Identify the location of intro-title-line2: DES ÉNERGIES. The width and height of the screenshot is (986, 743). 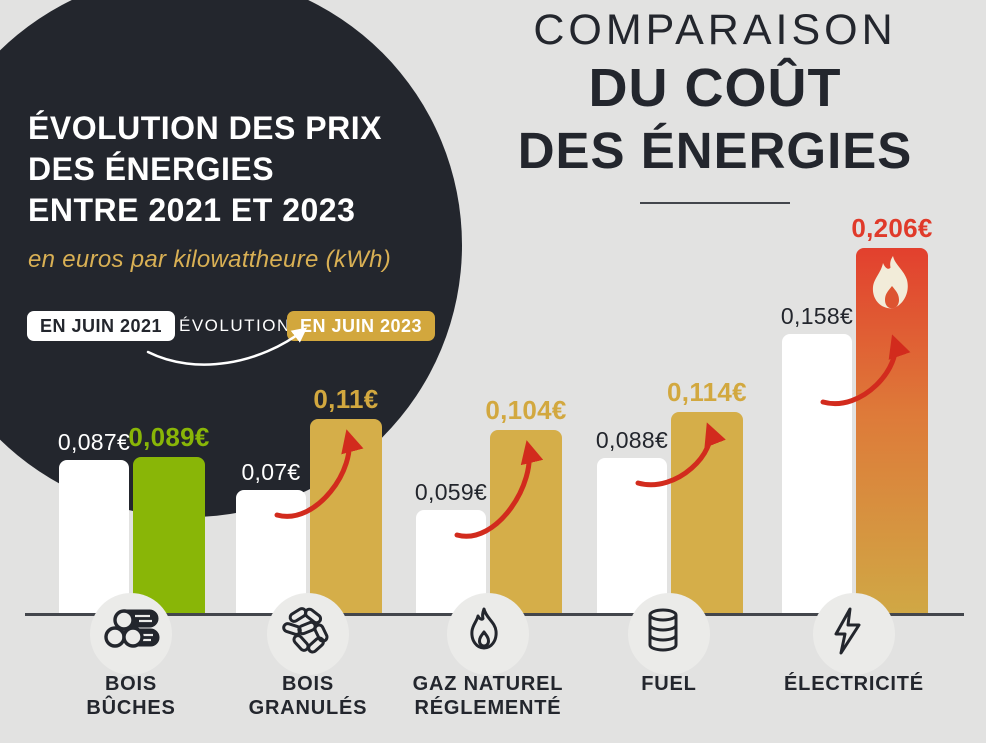
(151, 169).